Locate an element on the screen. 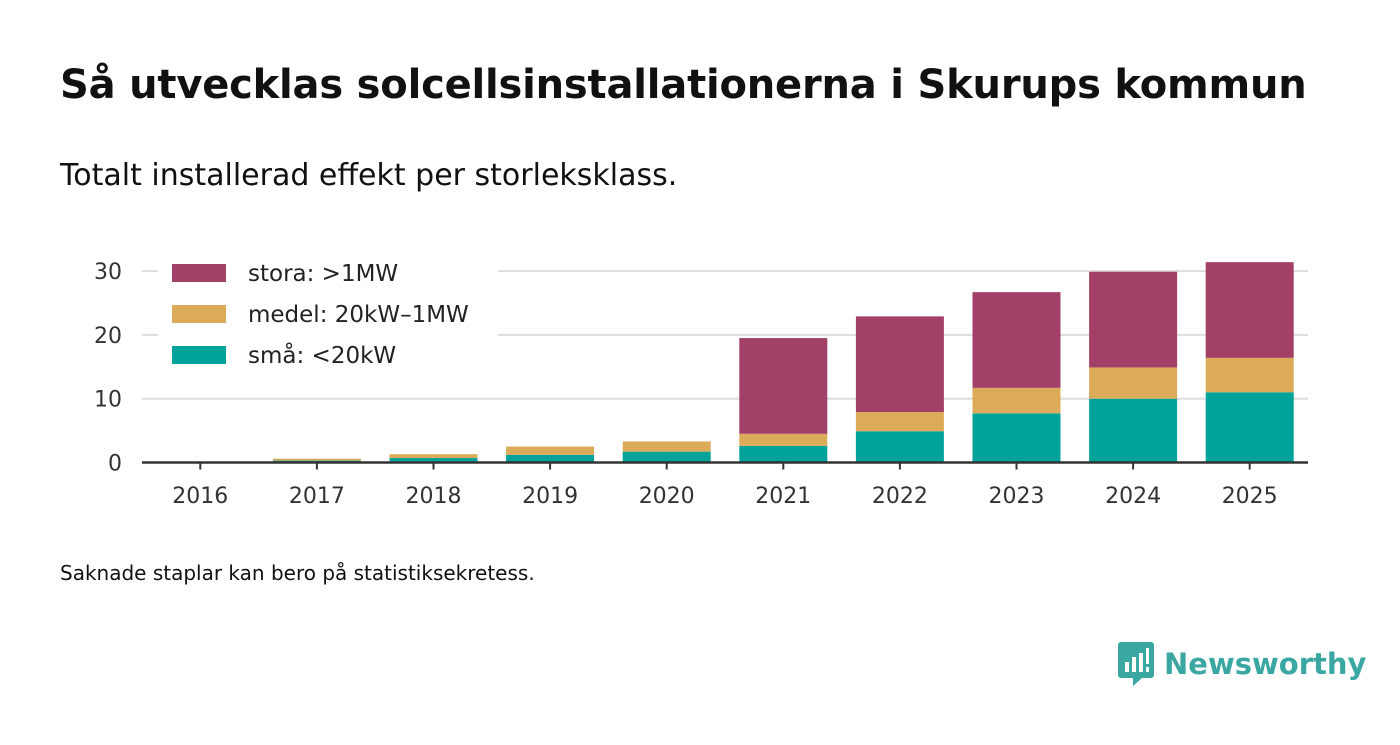 The height and width of the screenshot is (745, 1400). x-tick-label: 2018 is located at coordinates (434, 496).